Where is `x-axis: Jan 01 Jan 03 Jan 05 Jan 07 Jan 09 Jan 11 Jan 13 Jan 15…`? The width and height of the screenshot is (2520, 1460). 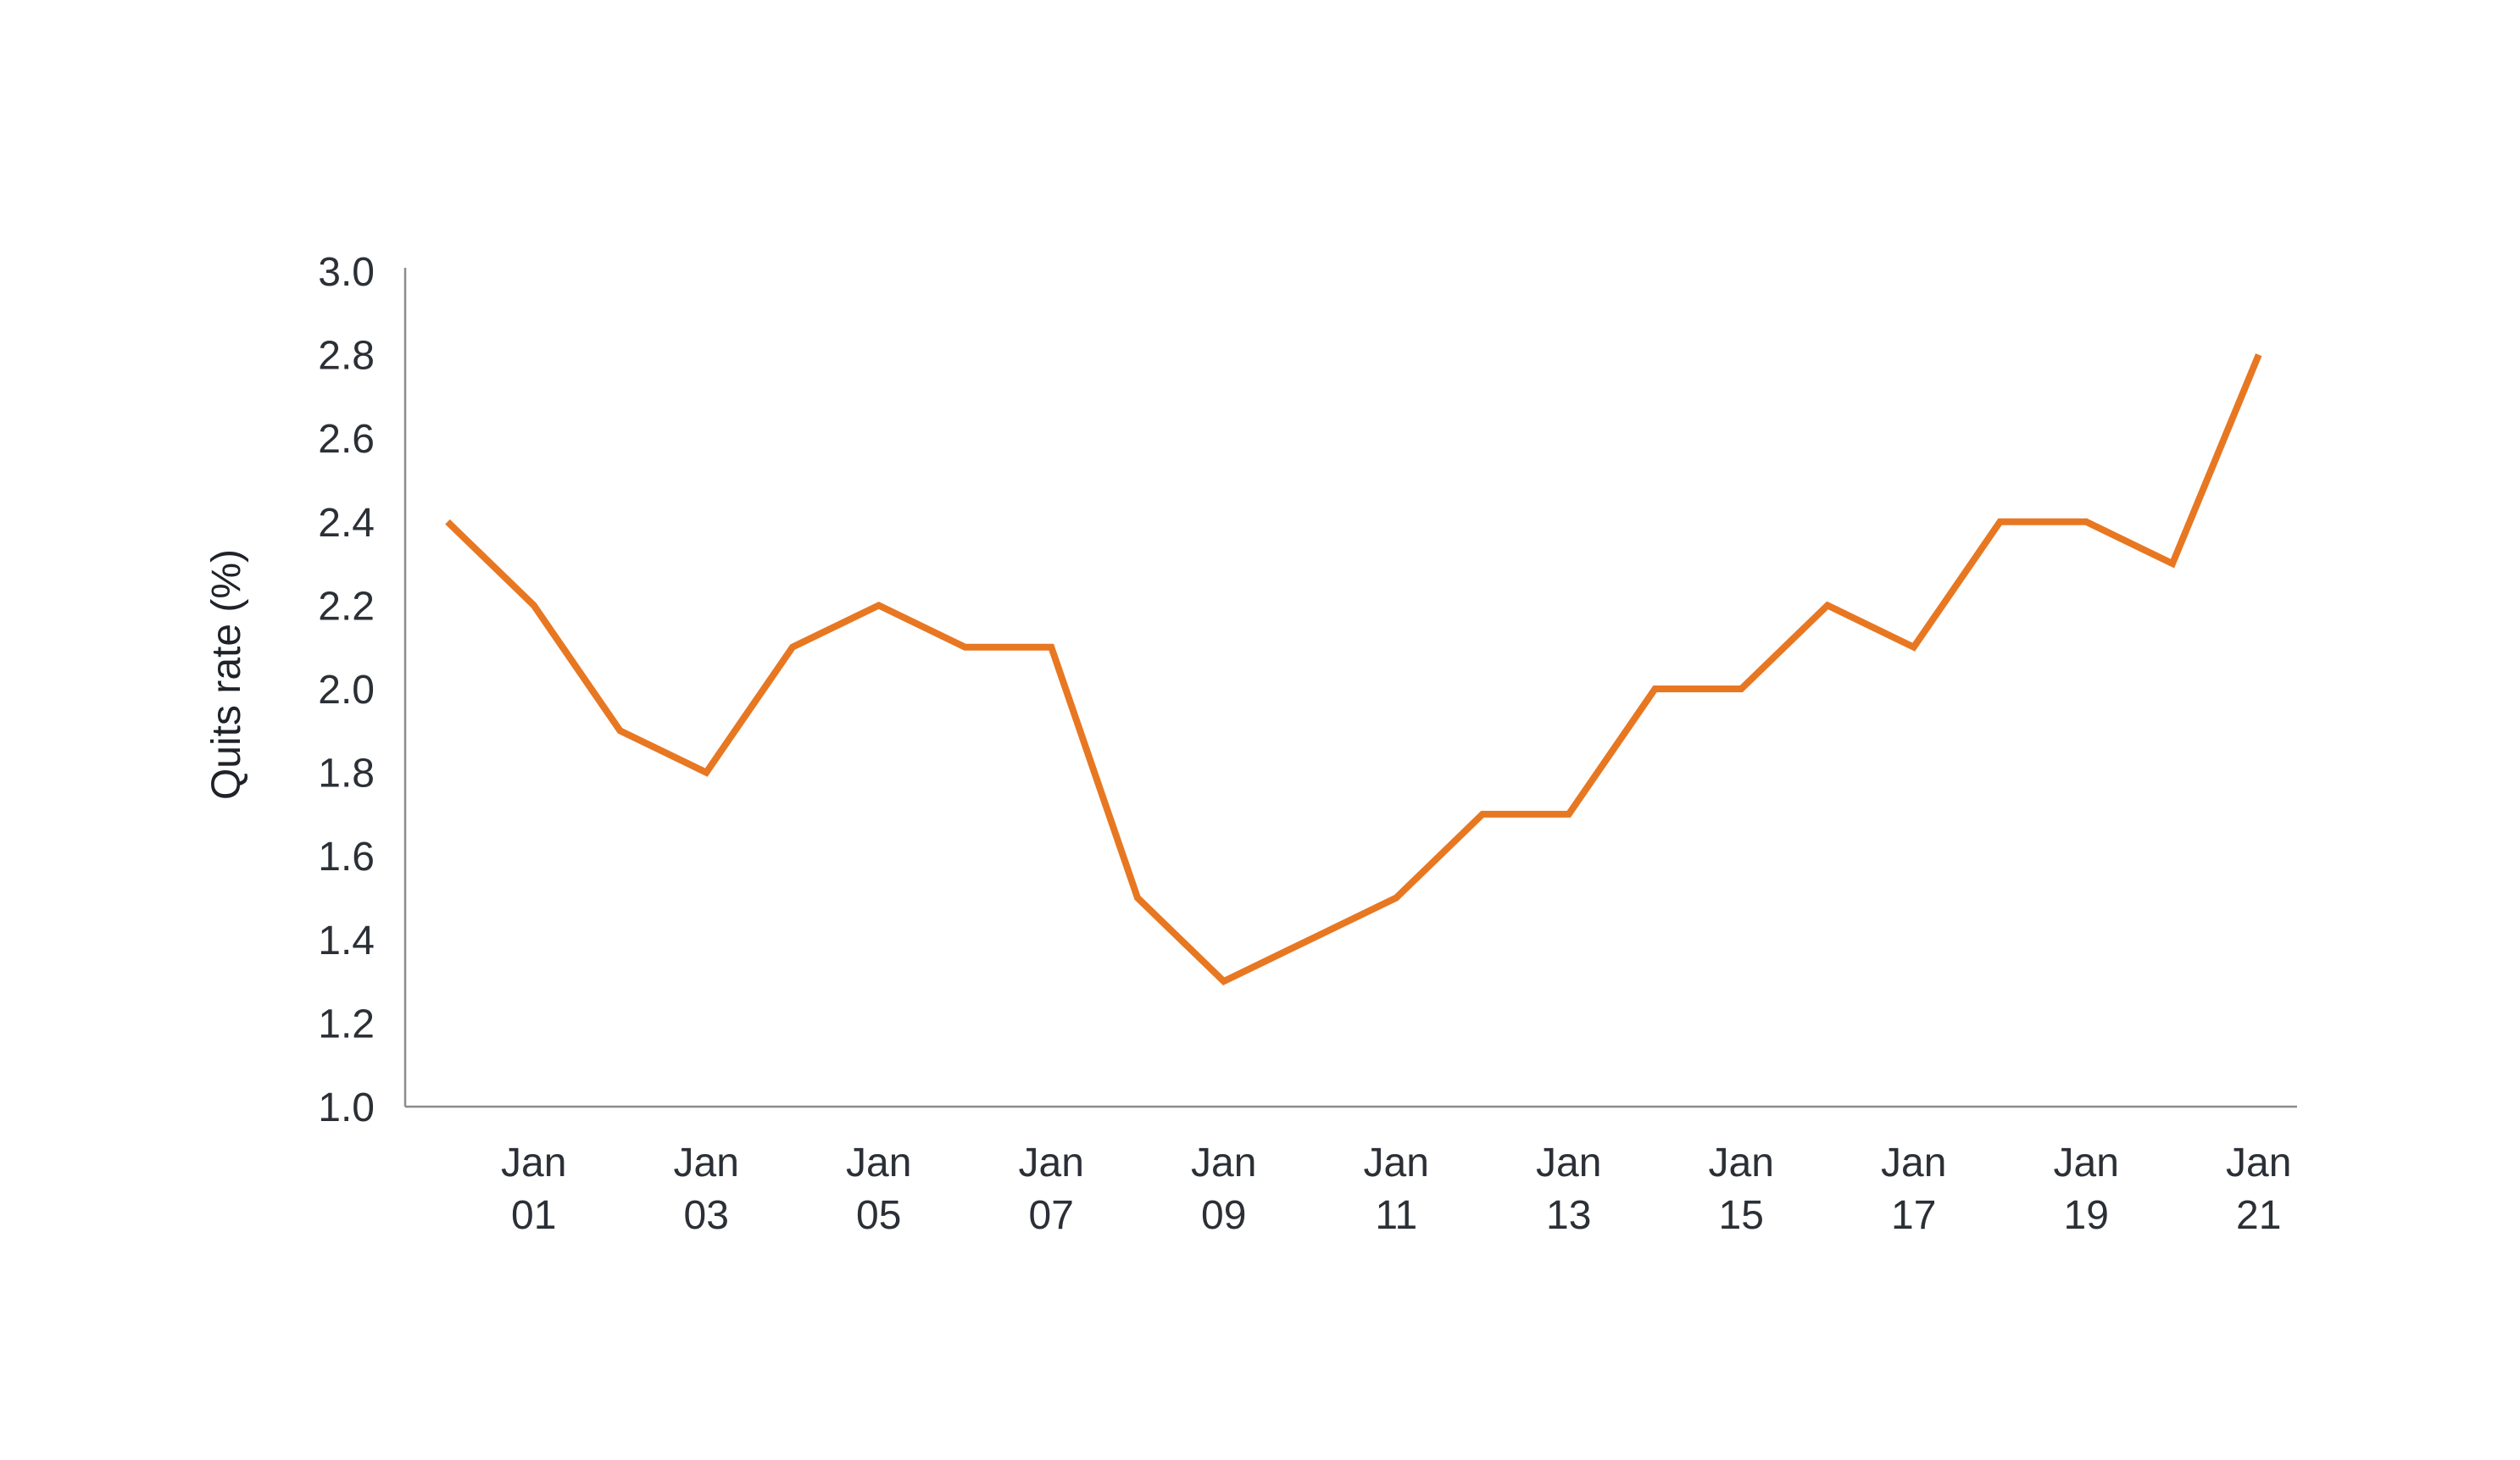 x-axis: Jan 01 Jan 03 Jan 05 Jan 07 Jan 09 Jan 11 Jan 13 Jan 15… is located at coordinates (1351, 1171).